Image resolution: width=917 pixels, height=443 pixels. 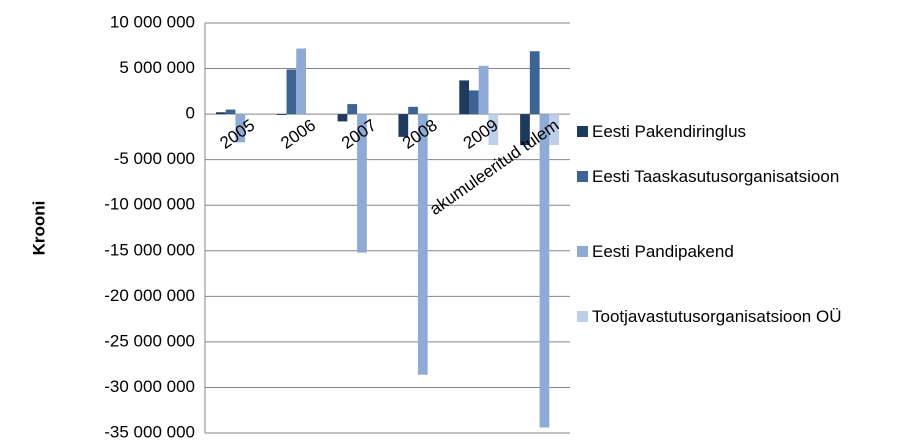 What do you see at coordinates (149, 386) in the screenshot?
I see `y-tick-label: -30 000 000` at bounding box center [149, 386].